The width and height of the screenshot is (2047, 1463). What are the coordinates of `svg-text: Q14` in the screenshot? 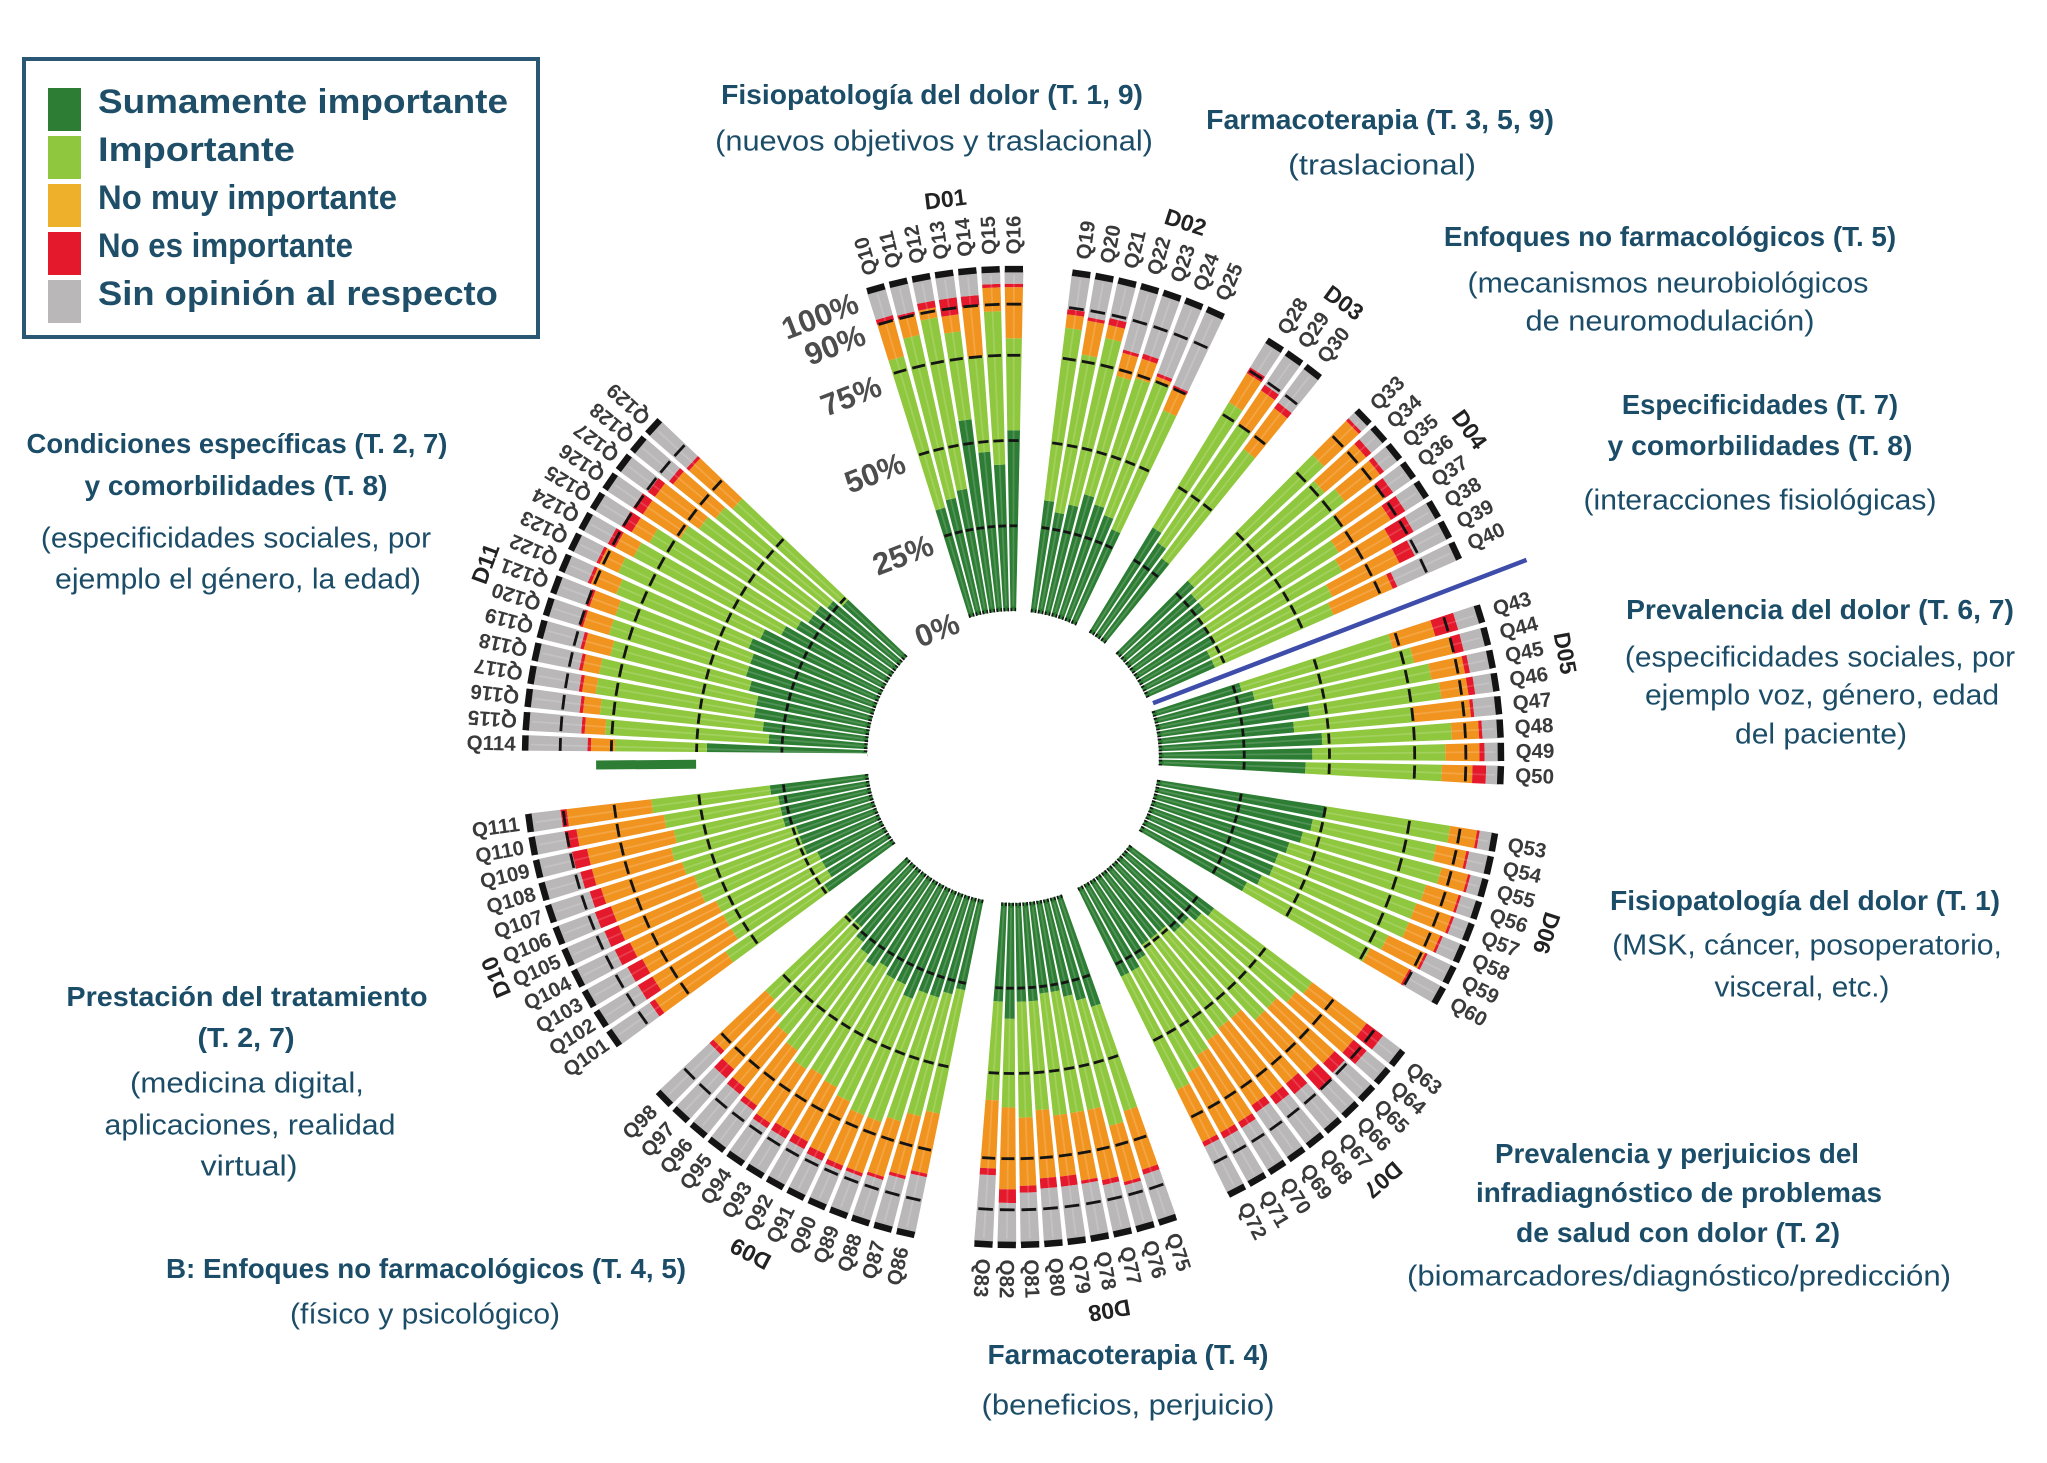 It's located at (964, 236).